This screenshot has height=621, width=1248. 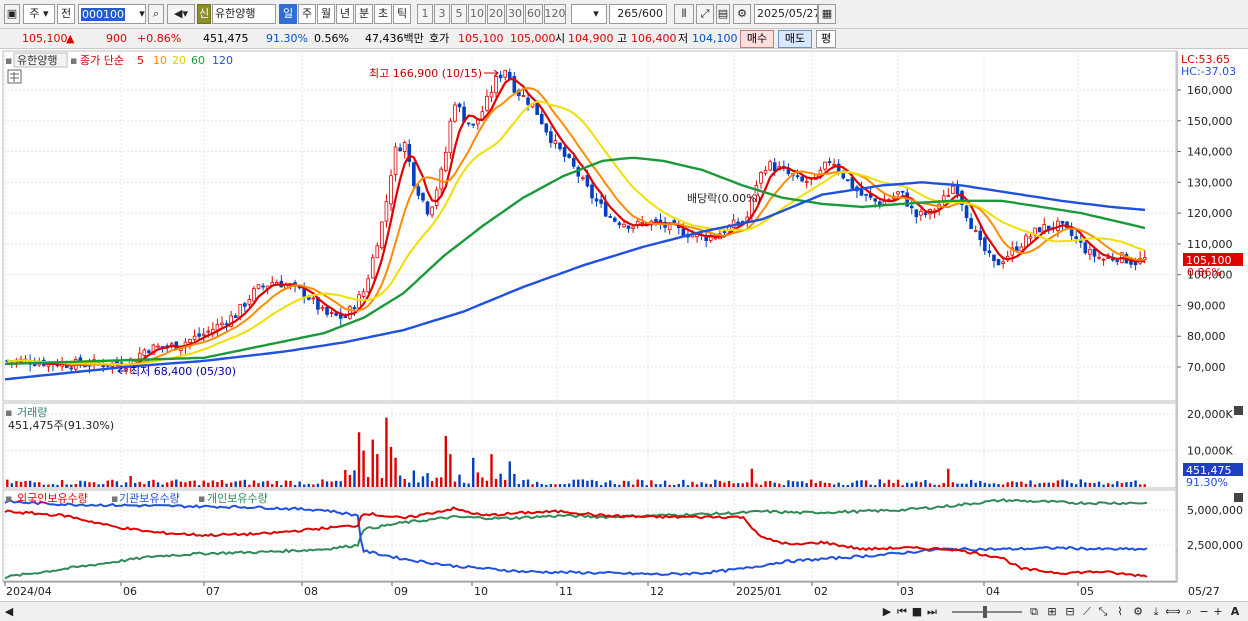 I want to click on interval-button-20: 20, so click(x=496, y=14).